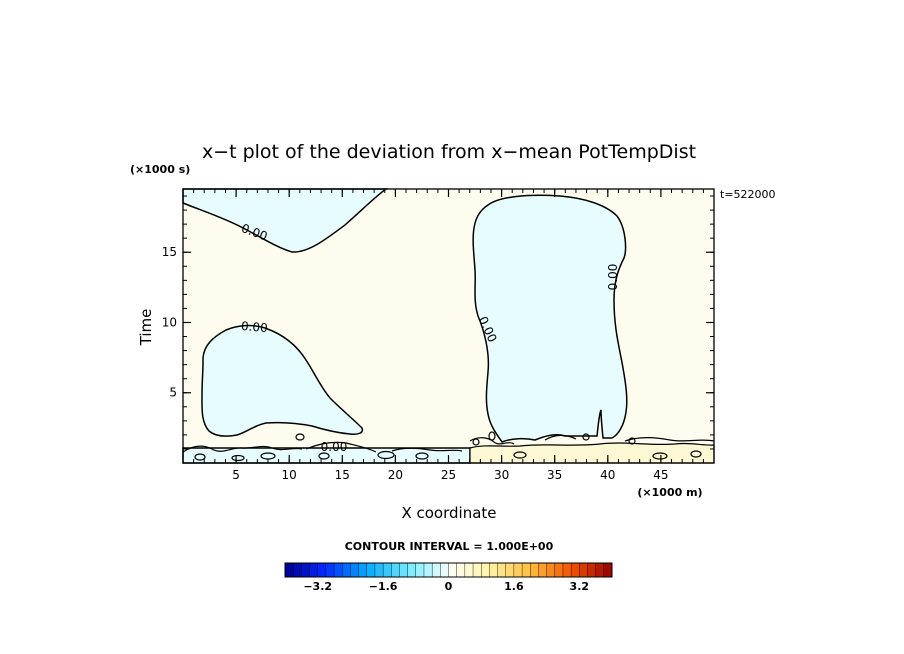  Describe the element at coordinates (169, 322) in the screenshot. I see `y-tick-label: 10` at that location.